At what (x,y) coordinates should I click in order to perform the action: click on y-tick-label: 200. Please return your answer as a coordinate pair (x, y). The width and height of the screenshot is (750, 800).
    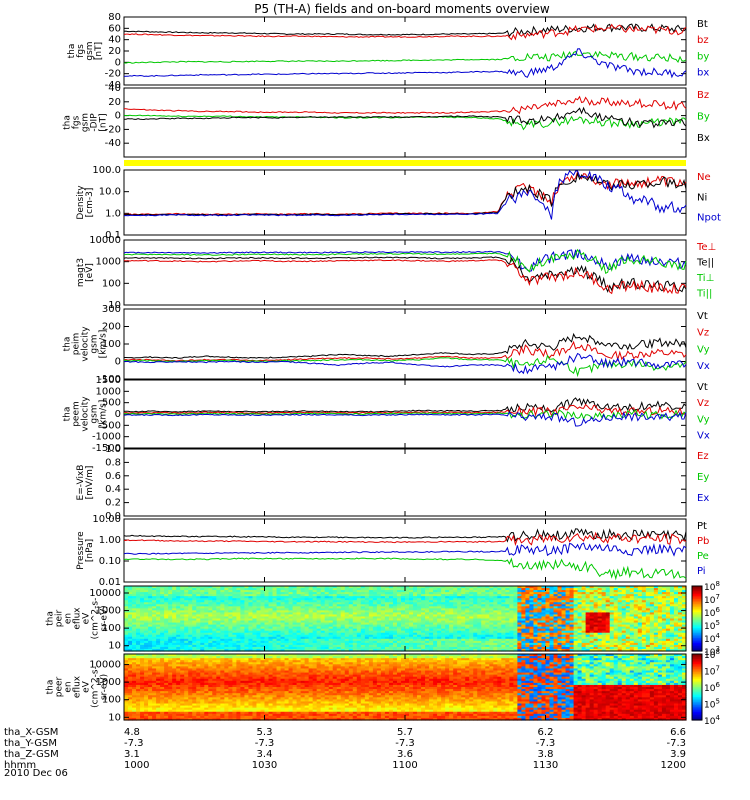
    Looking at the image, I should click on (111, 327).